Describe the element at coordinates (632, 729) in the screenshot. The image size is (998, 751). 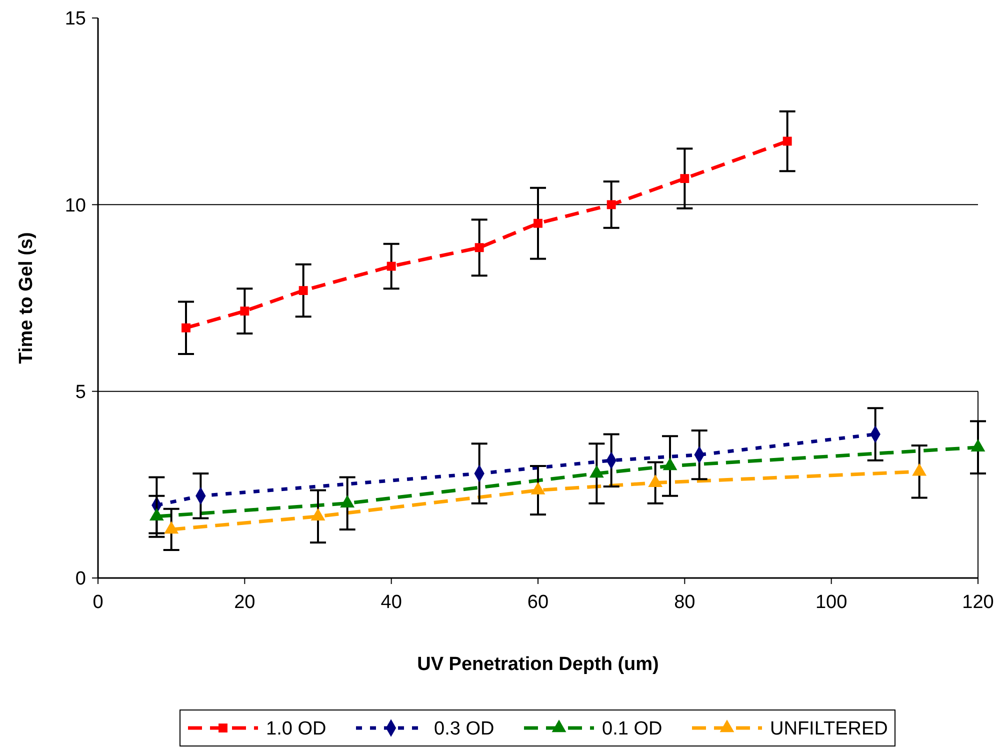
I see `legend-label: 0.1 OD` at that location.